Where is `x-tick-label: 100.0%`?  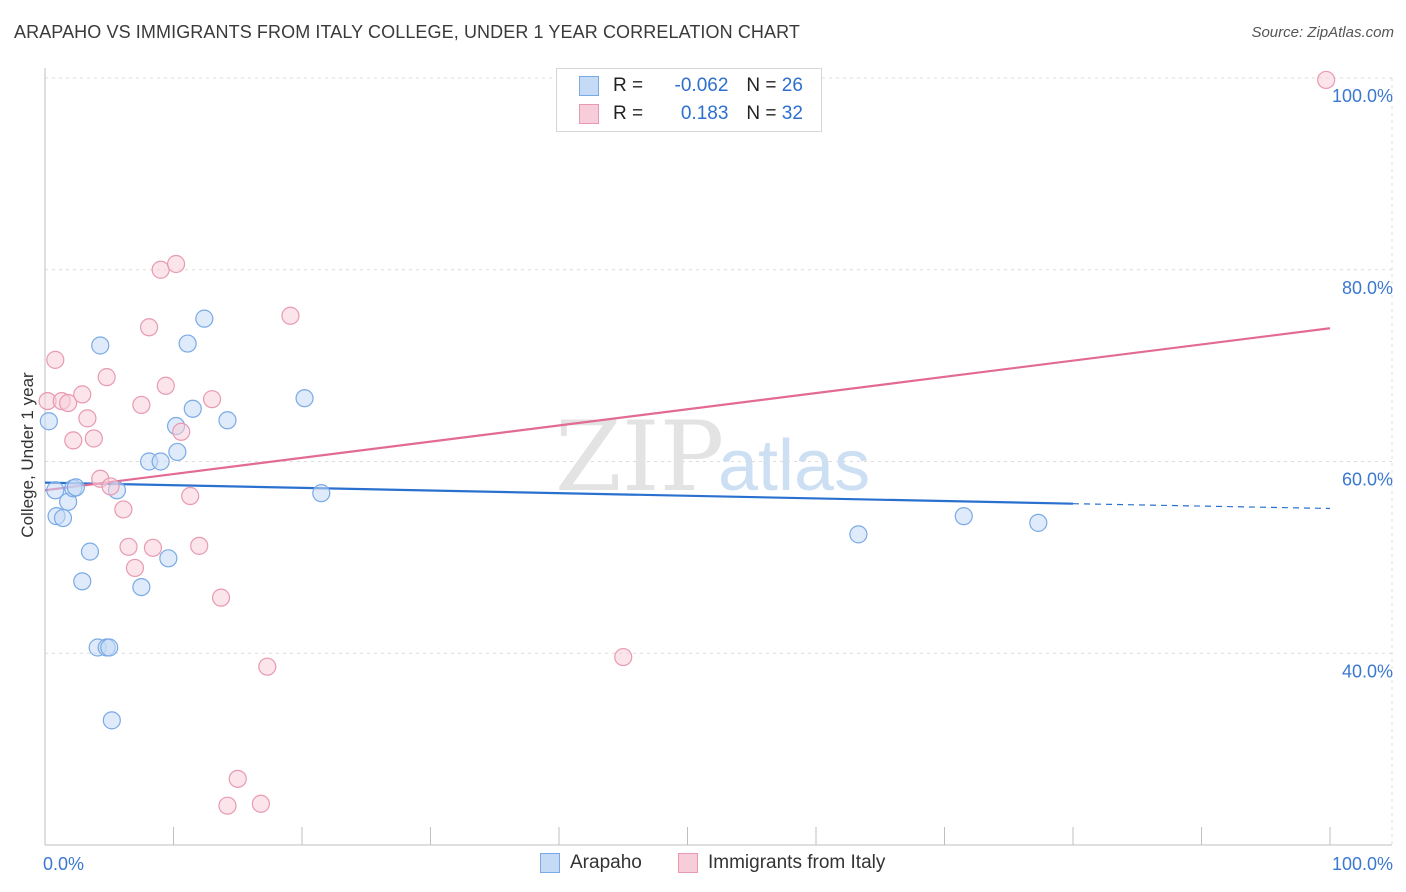
x-tick-label: 100.0% is located at coordinates (1362, 864).